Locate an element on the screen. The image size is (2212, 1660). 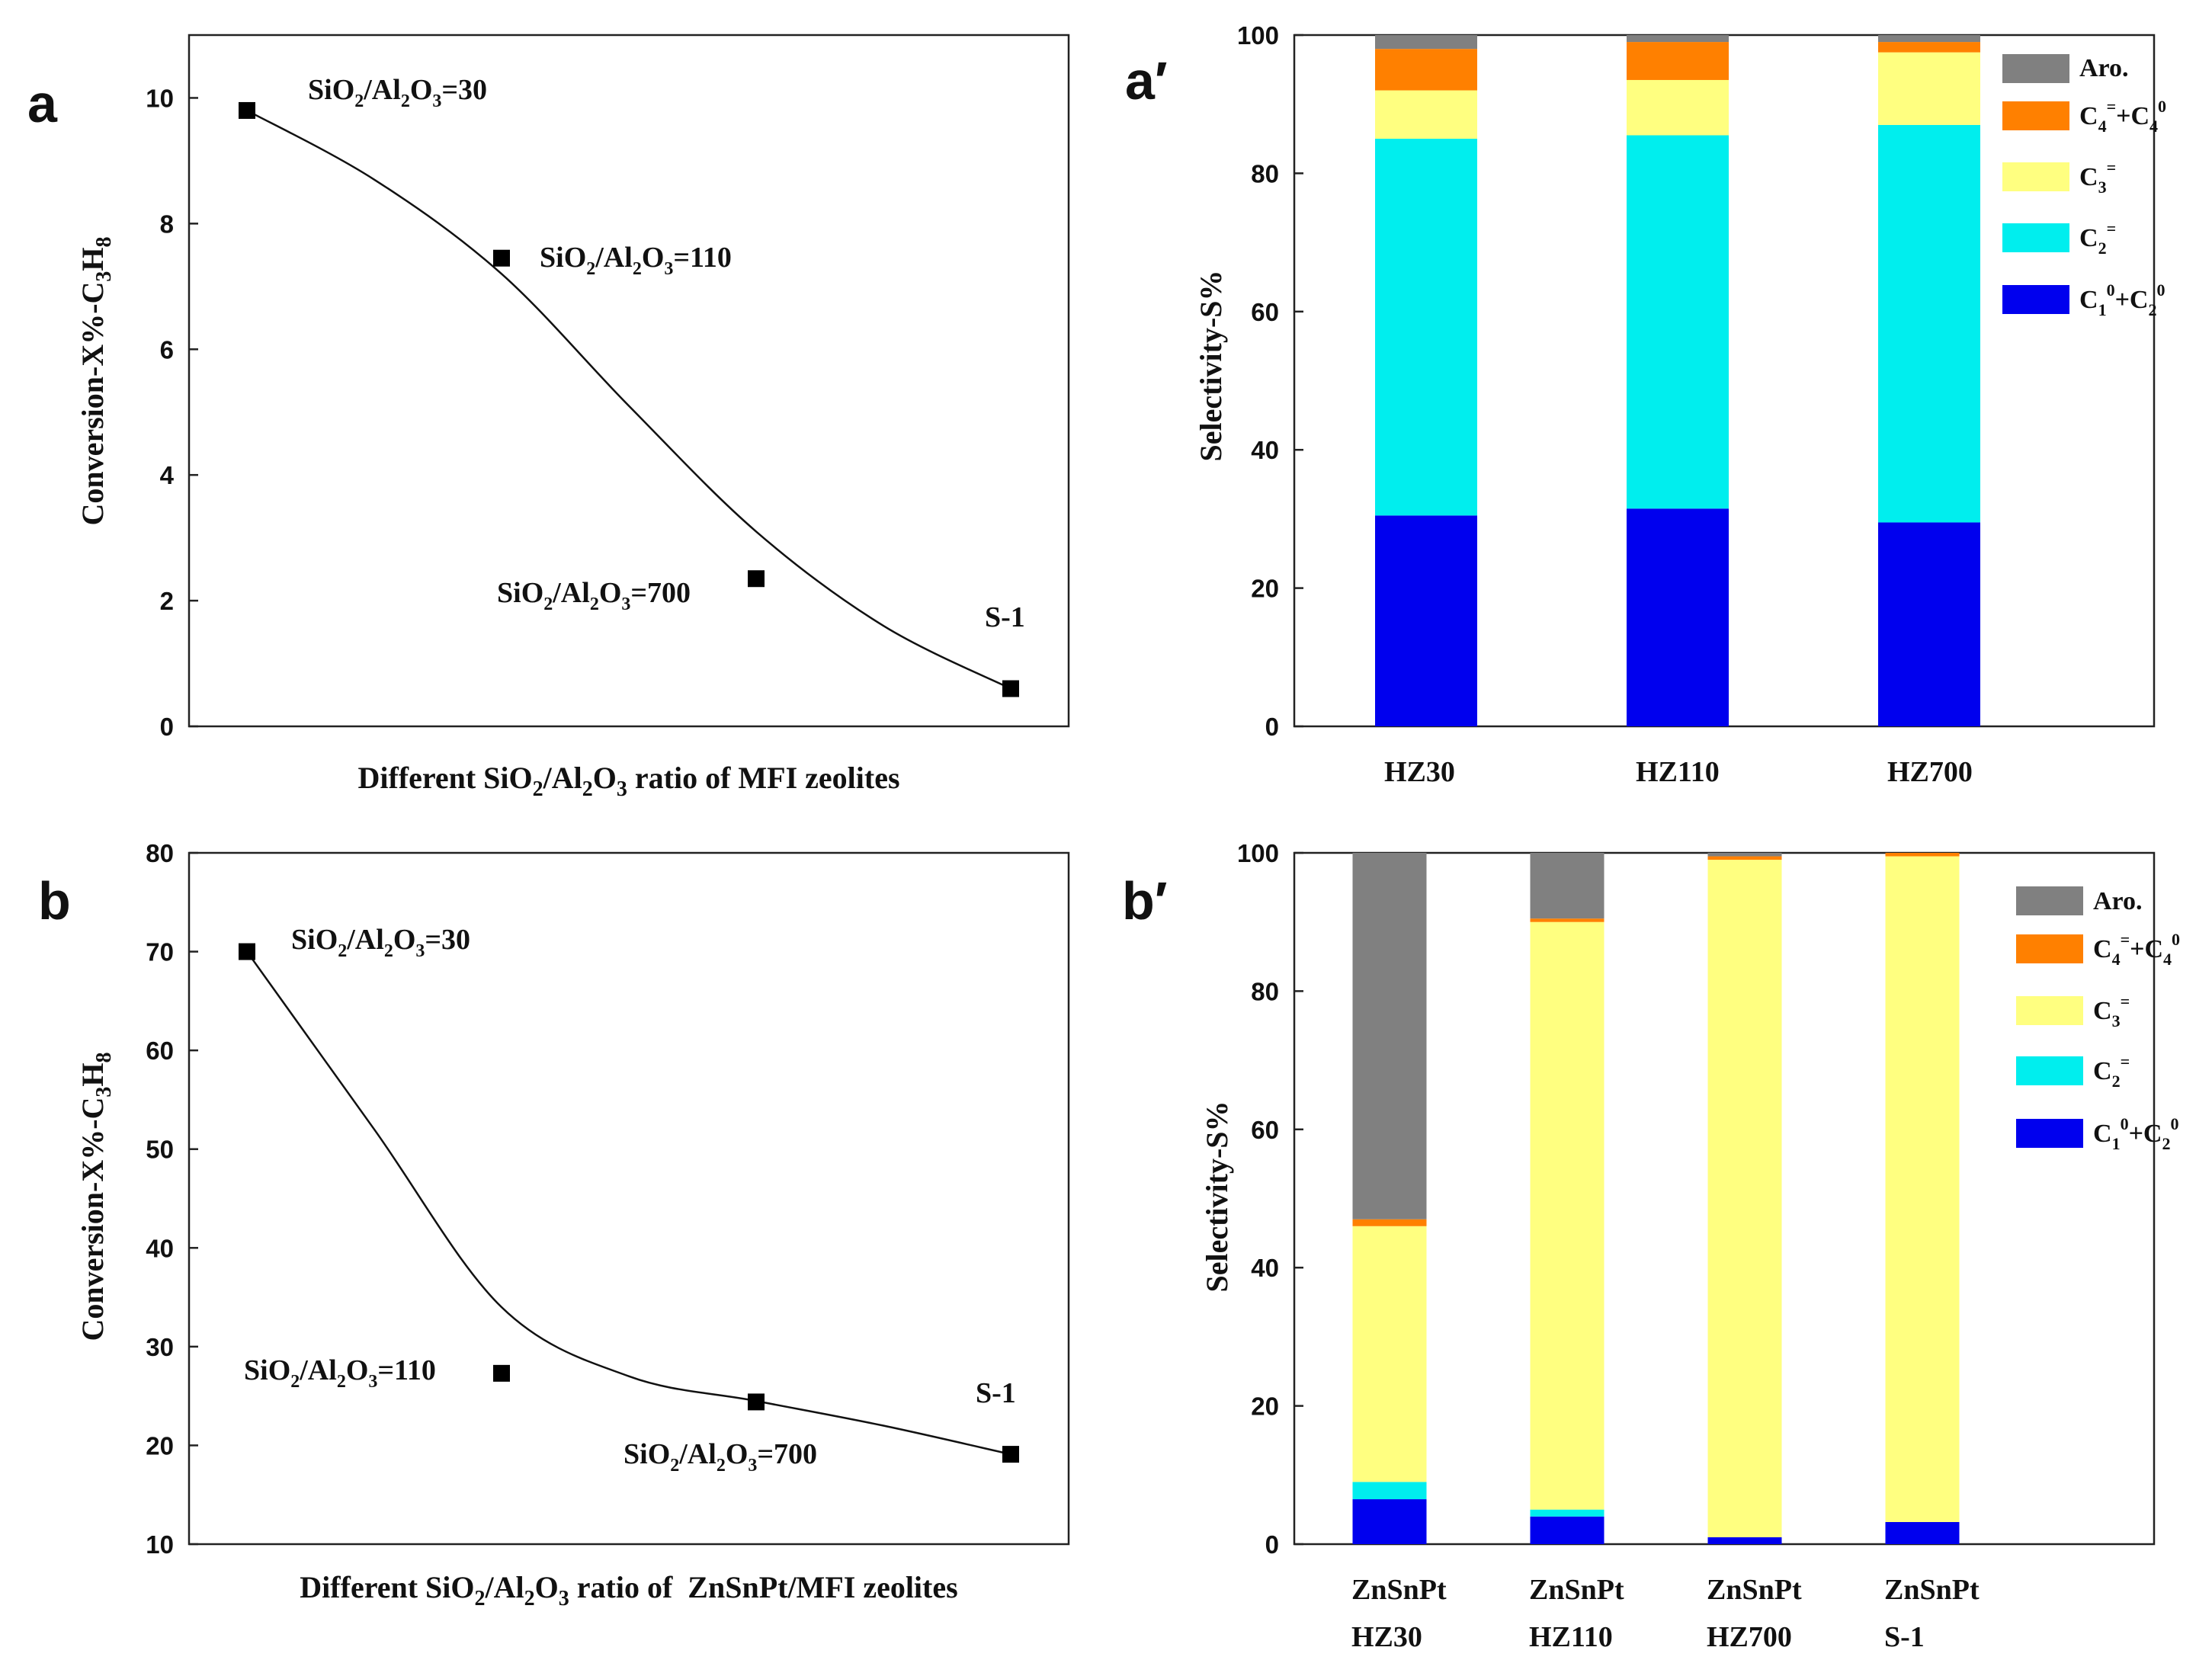
y-tick-label-b-prime-40: 40 is located at coordinates (1265, 1268).